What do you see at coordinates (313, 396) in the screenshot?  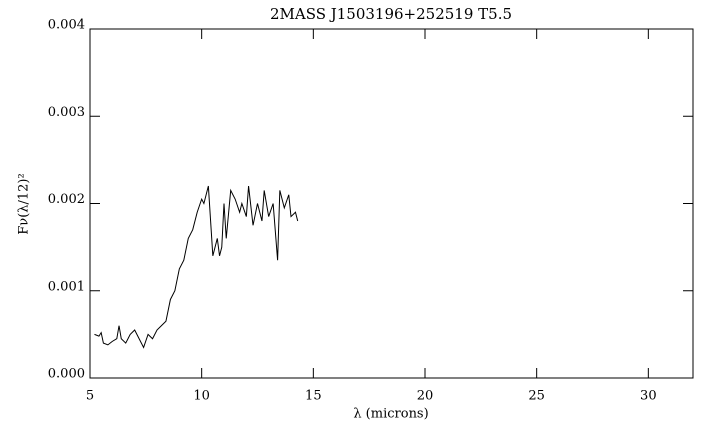 I see `x-tick-label: 15` at bounding box center [313, 396].